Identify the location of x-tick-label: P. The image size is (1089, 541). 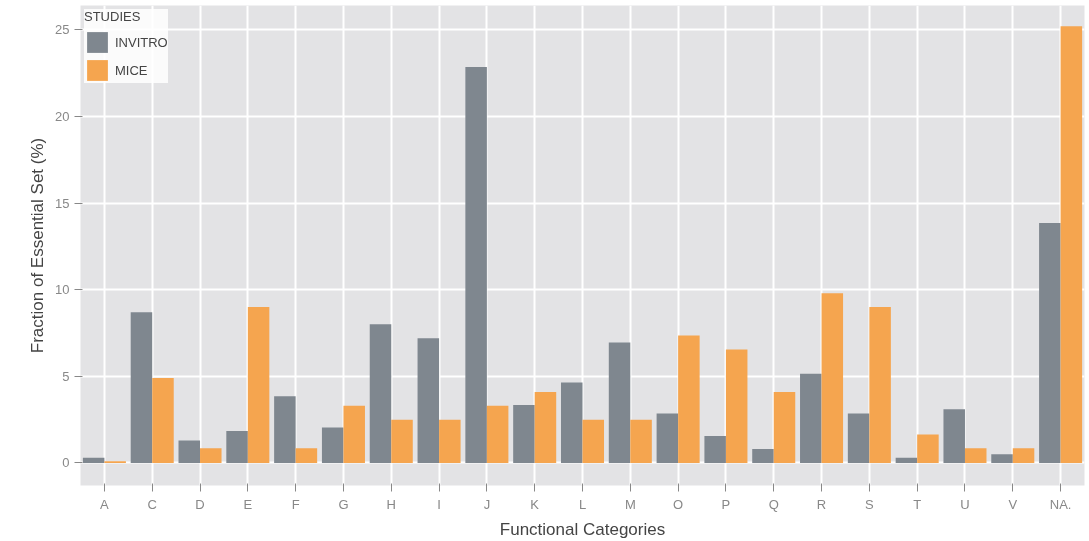
(726, 504).